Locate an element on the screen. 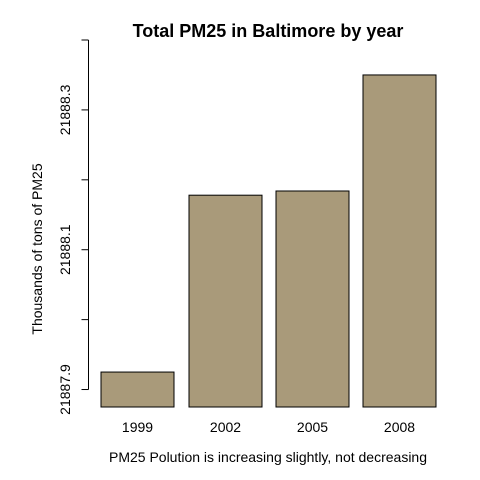 This screenshot has width=480, height=480. bar-2008 is located at coordinates (399, 241).